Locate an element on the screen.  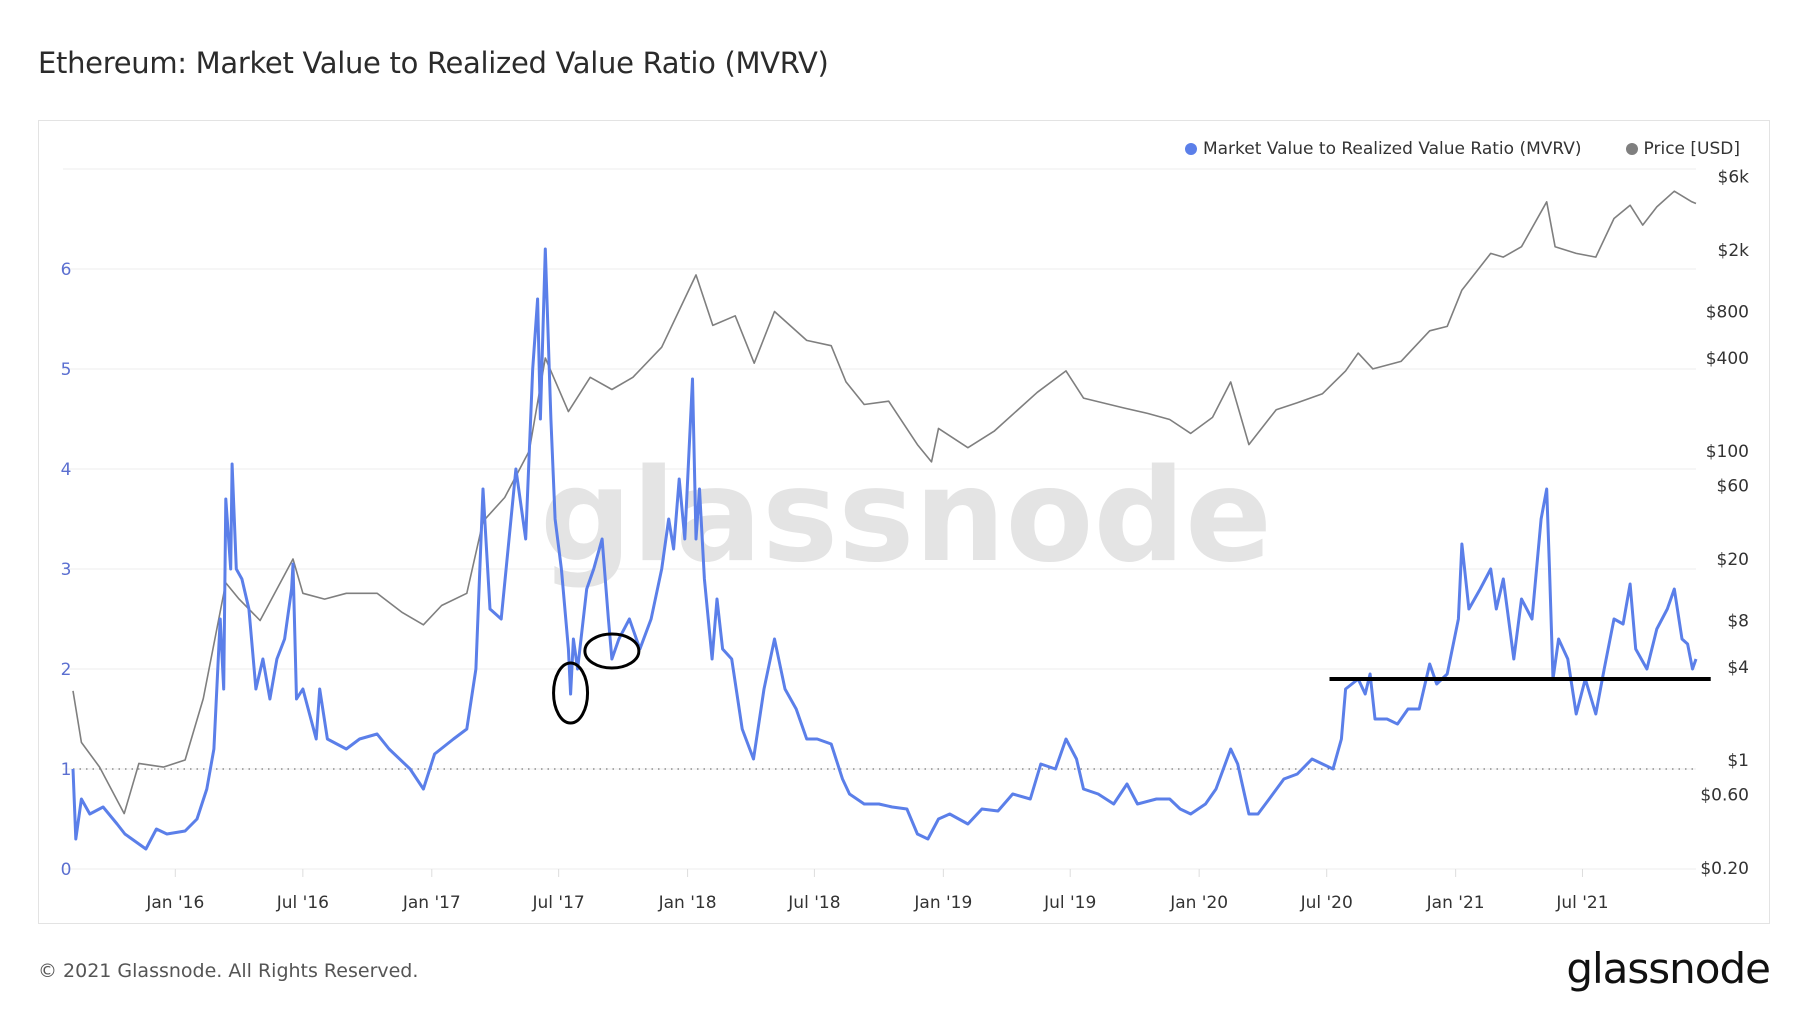
y-right-tick-label: $1 is located at coordinates (1738, 761).